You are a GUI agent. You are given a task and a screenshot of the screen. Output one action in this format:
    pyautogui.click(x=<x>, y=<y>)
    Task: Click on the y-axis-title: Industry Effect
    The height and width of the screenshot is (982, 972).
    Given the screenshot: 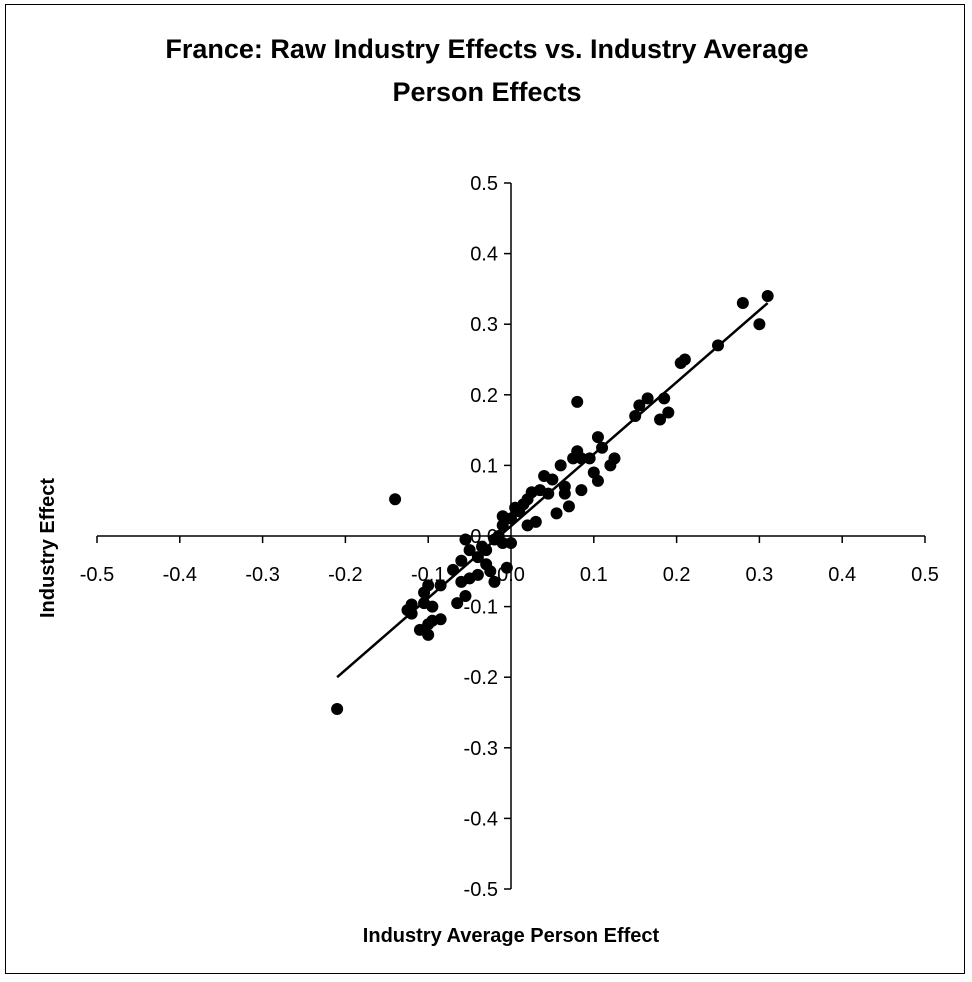 What is the action you would take?
    pyautogui.click(x=48, y=548)
    